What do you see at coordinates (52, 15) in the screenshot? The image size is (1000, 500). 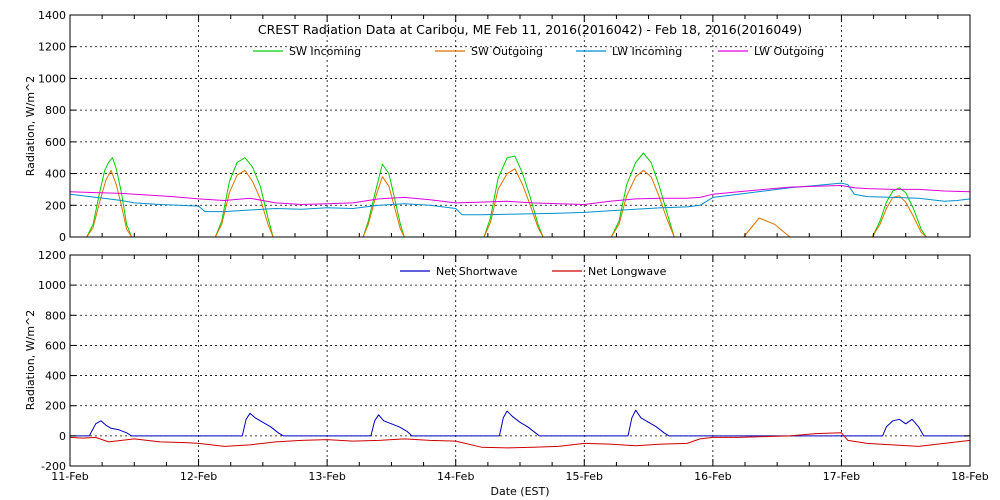 I see `top-y-tick-label: 1400` at bounding box center [52, 15].